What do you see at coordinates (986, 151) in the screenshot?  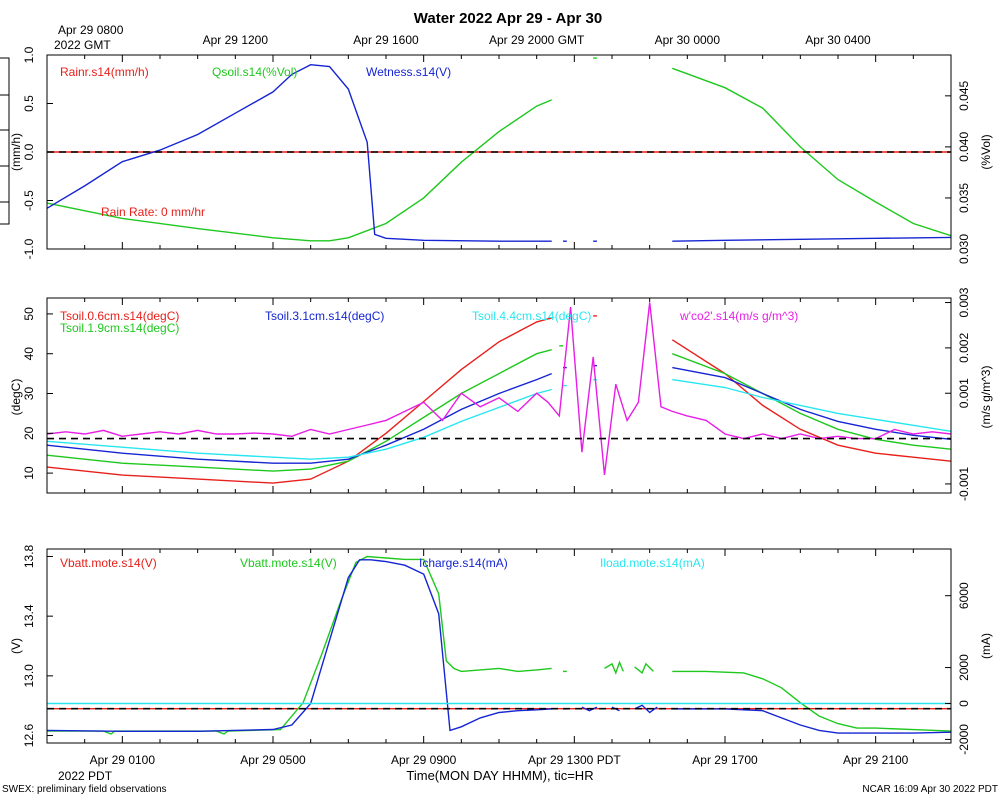 I see `panel1-ylabel-right: (%Vol)` at bounding box center [986, 151].